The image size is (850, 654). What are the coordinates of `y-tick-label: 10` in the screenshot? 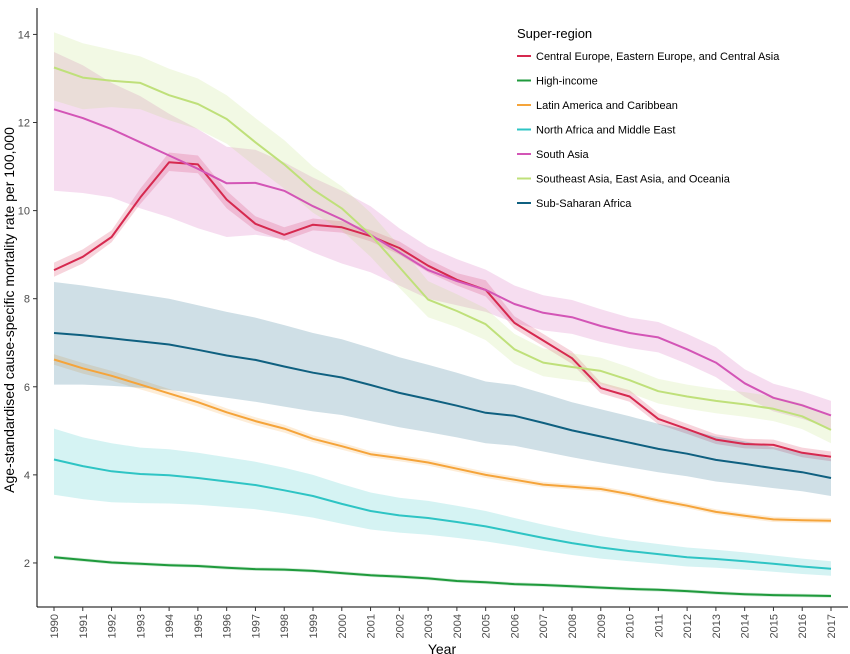 It's located at (24, 212).